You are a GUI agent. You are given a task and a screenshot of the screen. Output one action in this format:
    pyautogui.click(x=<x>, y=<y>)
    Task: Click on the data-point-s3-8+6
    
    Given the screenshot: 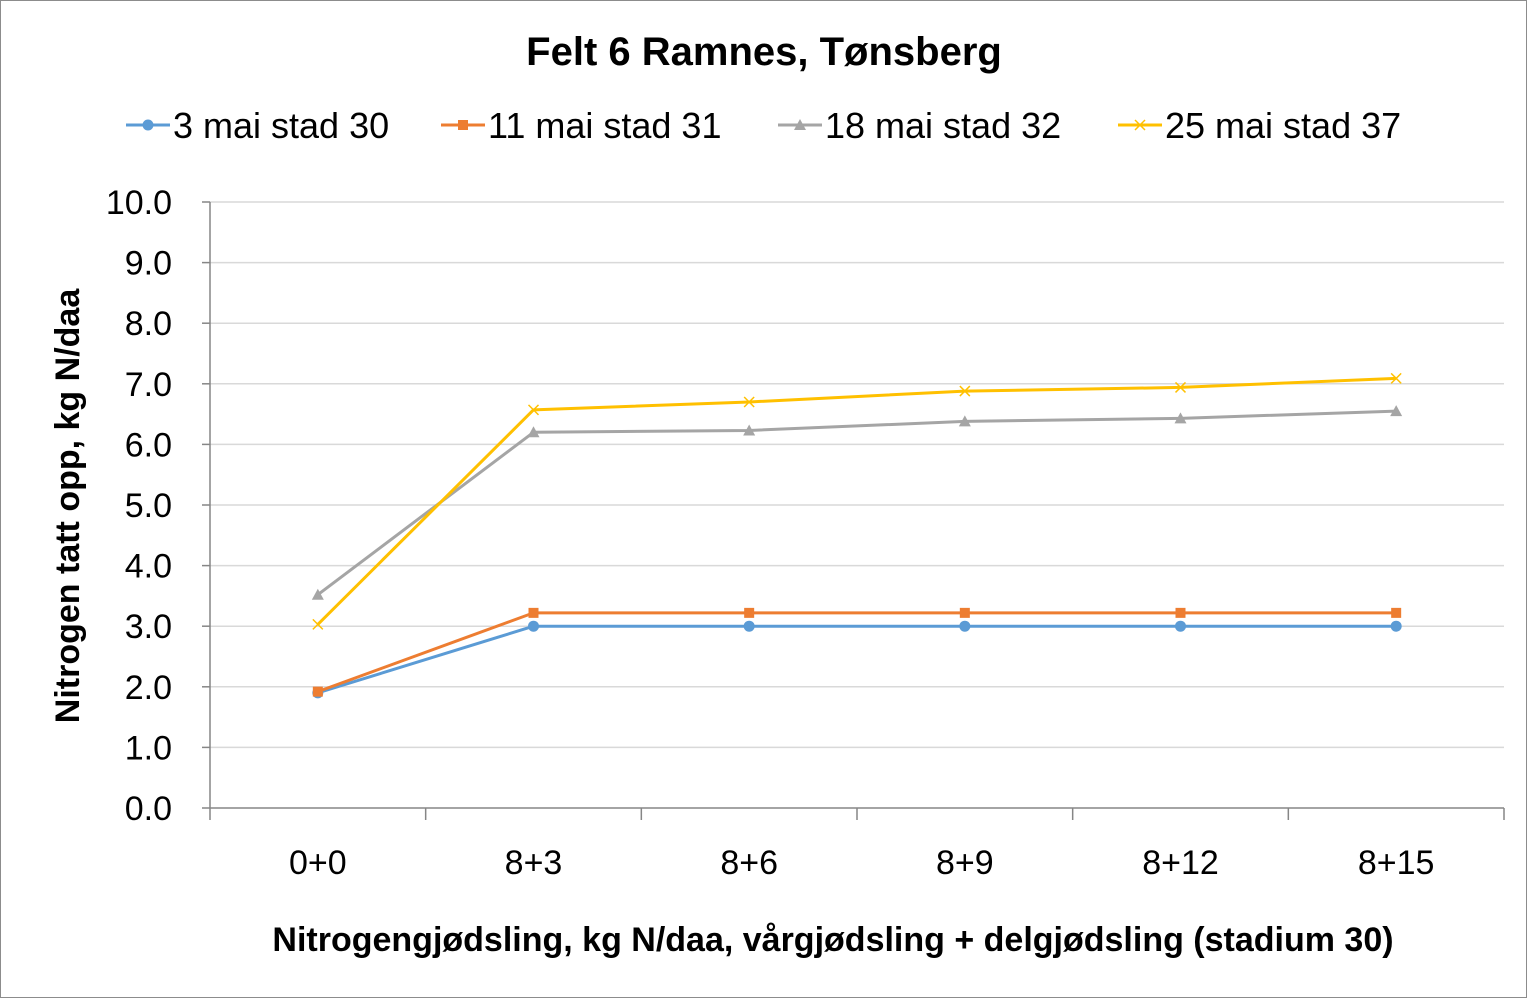 What is the action you would take?
    pyautogui.click(x=749, y=430)
    